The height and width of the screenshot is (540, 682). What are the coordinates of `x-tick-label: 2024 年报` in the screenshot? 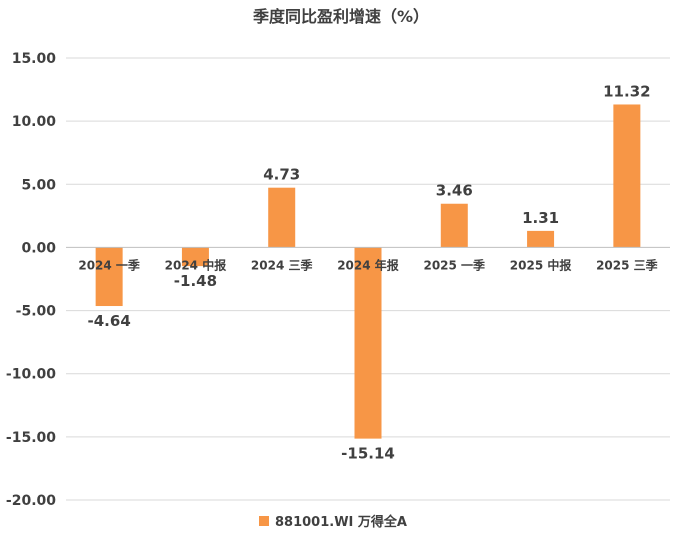 It's located at (368, 264).